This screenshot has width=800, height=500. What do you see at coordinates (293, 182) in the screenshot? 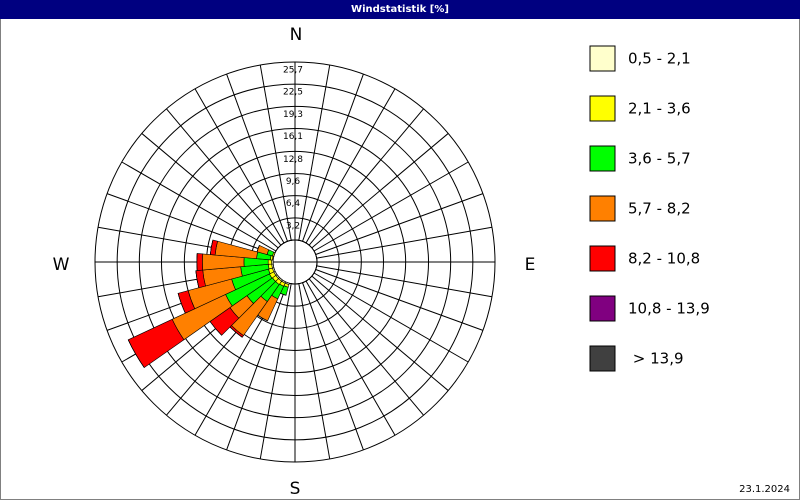
I see `r-tick-label: 9,6` at bounding box center [293, 182].